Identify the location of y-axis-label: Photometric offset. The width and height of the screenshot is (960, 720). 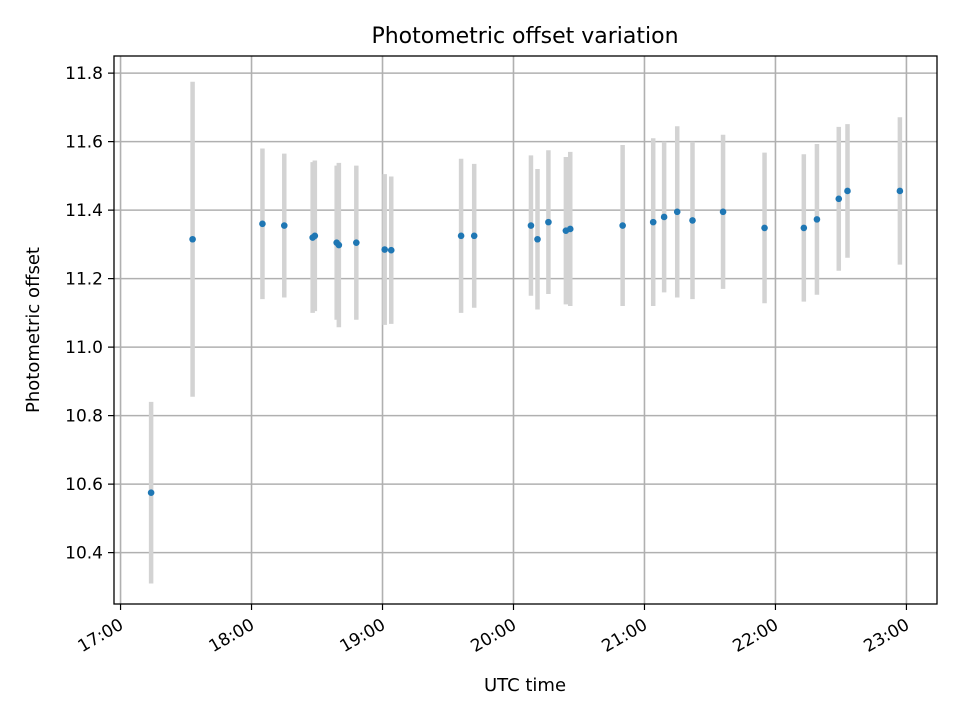
(33, 330).